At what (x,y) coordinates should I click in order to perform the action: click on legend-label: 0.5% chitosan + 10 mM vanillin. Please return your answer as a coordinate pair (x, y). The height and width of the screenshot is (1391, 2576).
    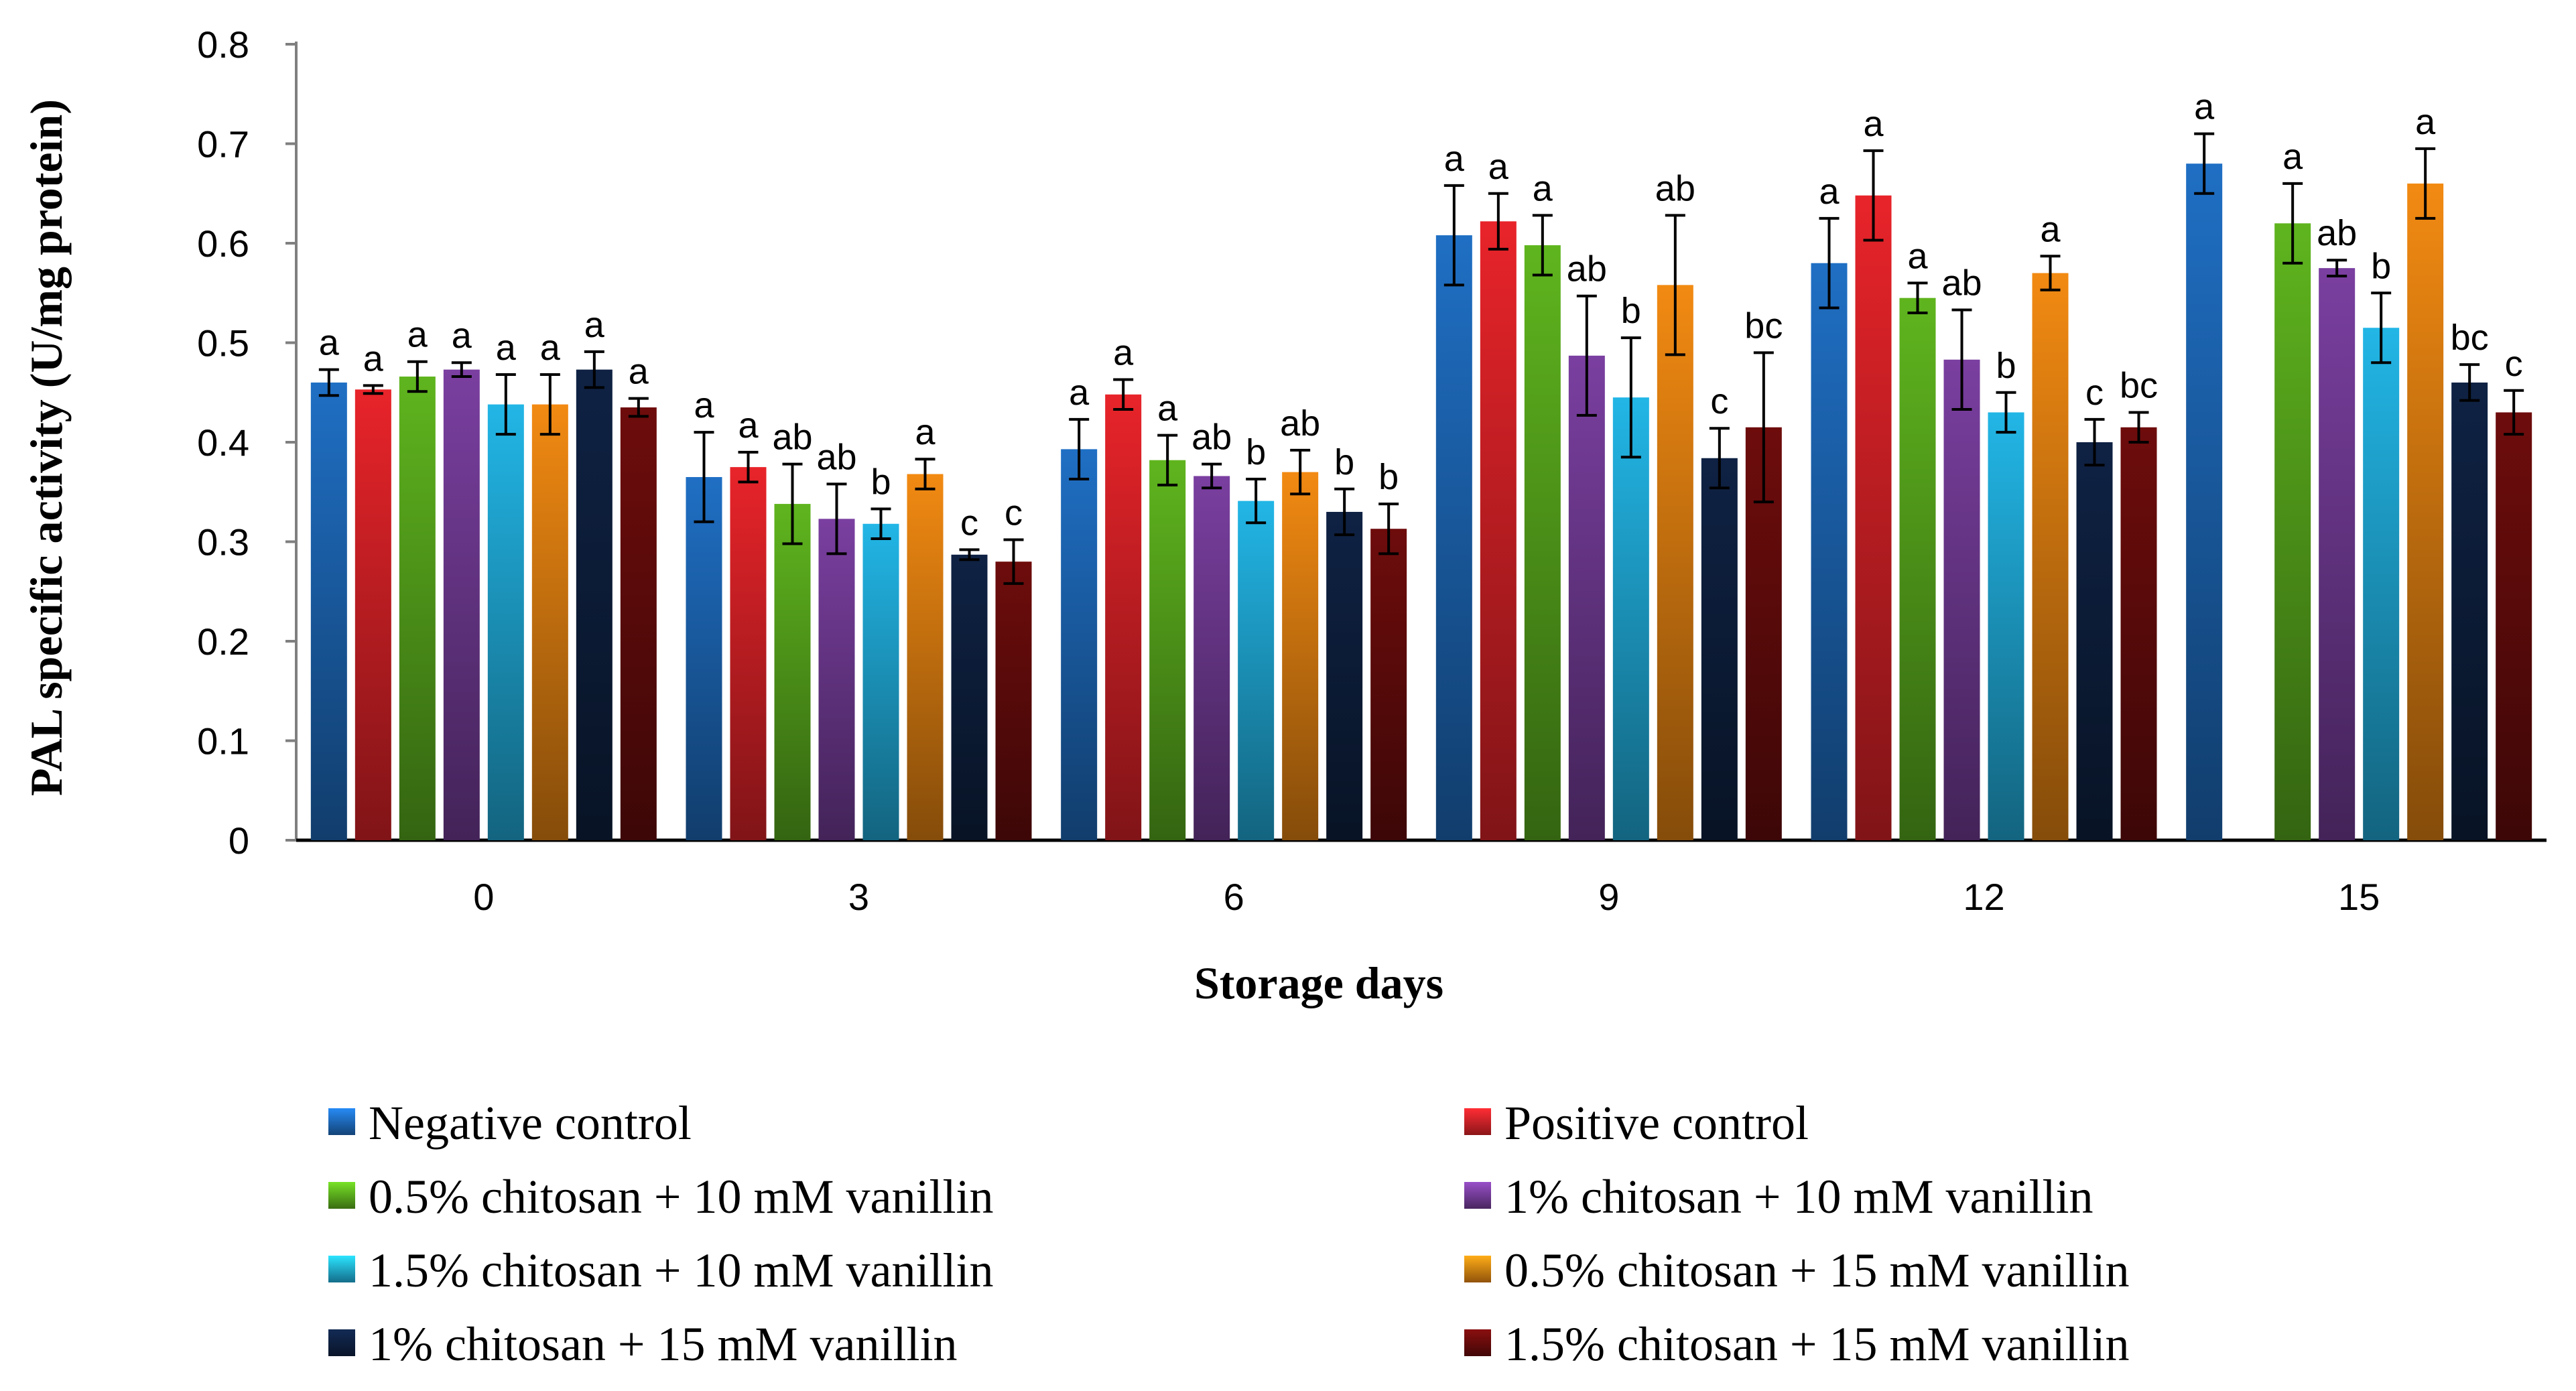
    Looking at the image, I should click on (681, 1197).